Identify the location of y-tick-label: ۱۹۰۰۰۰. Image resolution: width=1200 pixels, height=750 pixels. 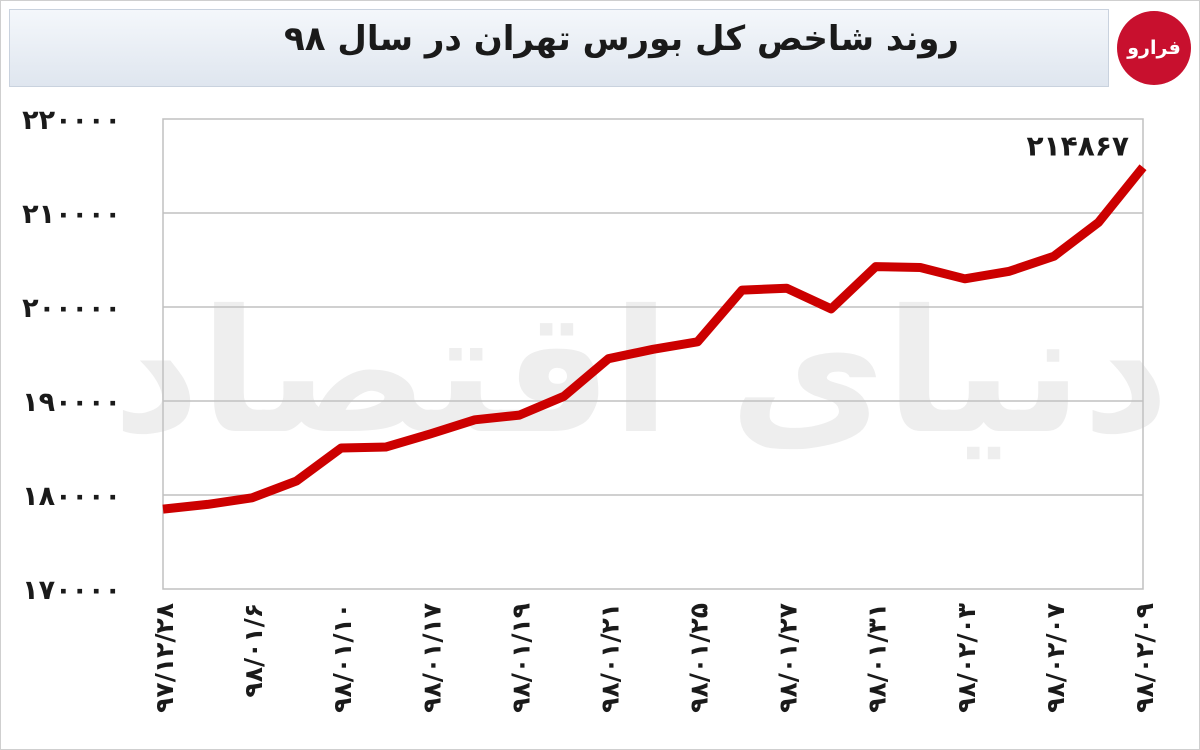
(71, 402).